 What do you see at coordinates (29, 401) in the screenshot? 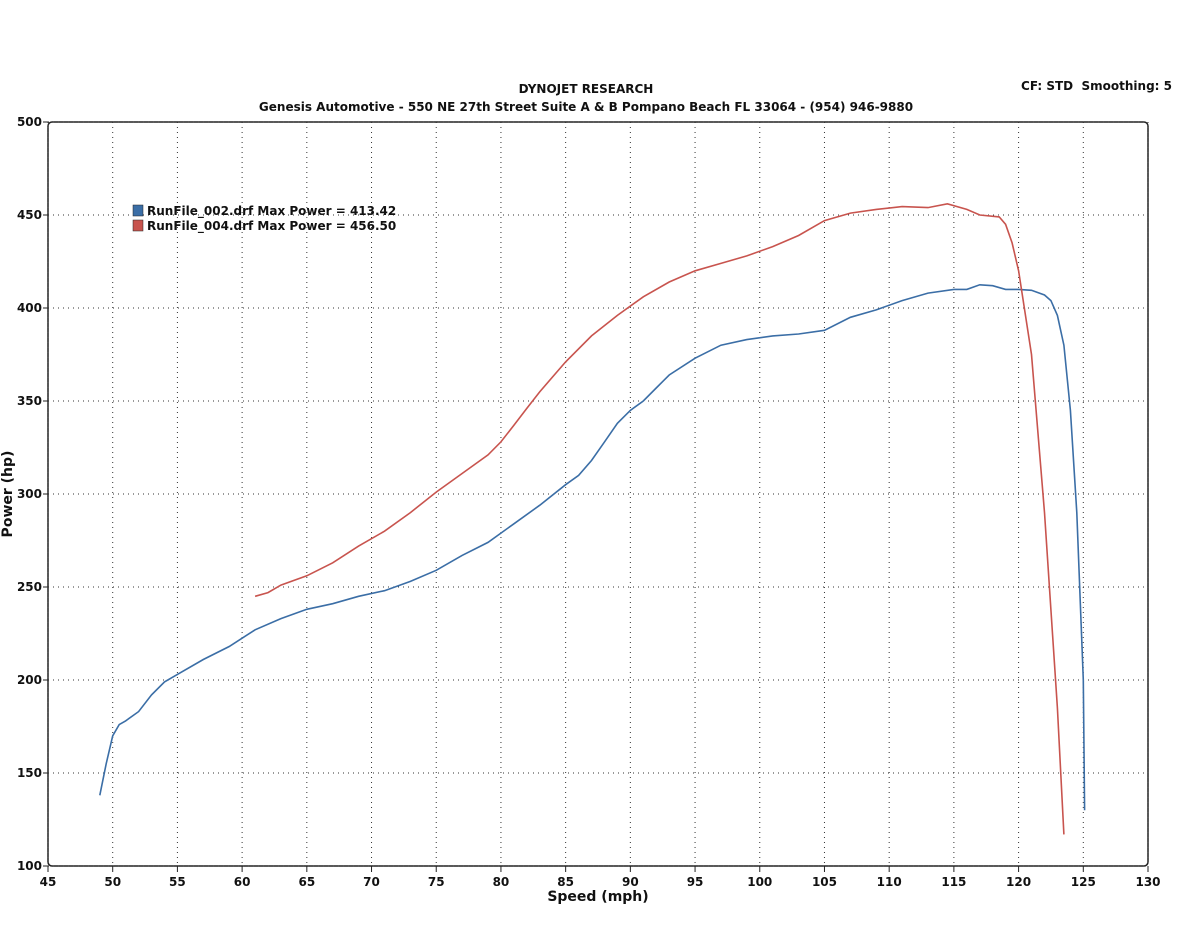
I see `y-tick-label: 350` at bounding box center [29, 401].